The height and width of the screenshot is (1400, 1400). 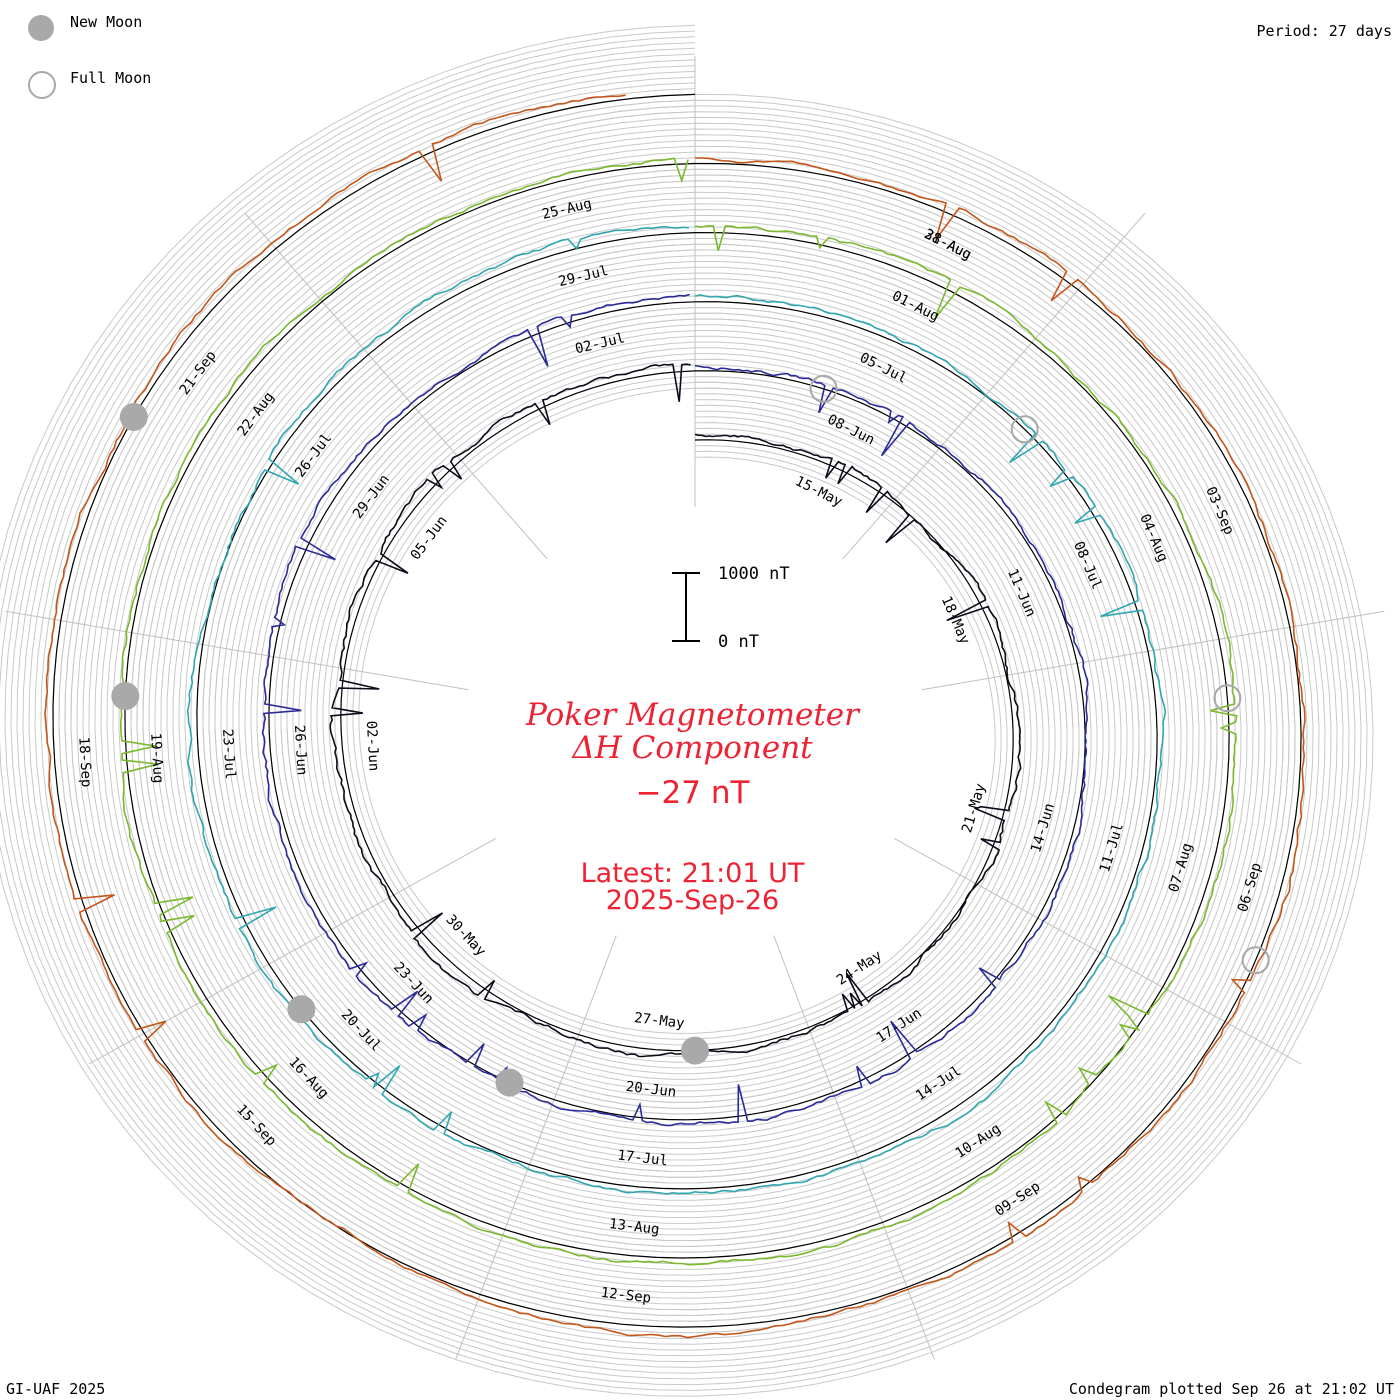 What do you see at coordinates (754, 574) in the screenshot?
I see `scale-bar-top-label: 1000 nT` at bounding box center [754, 574].